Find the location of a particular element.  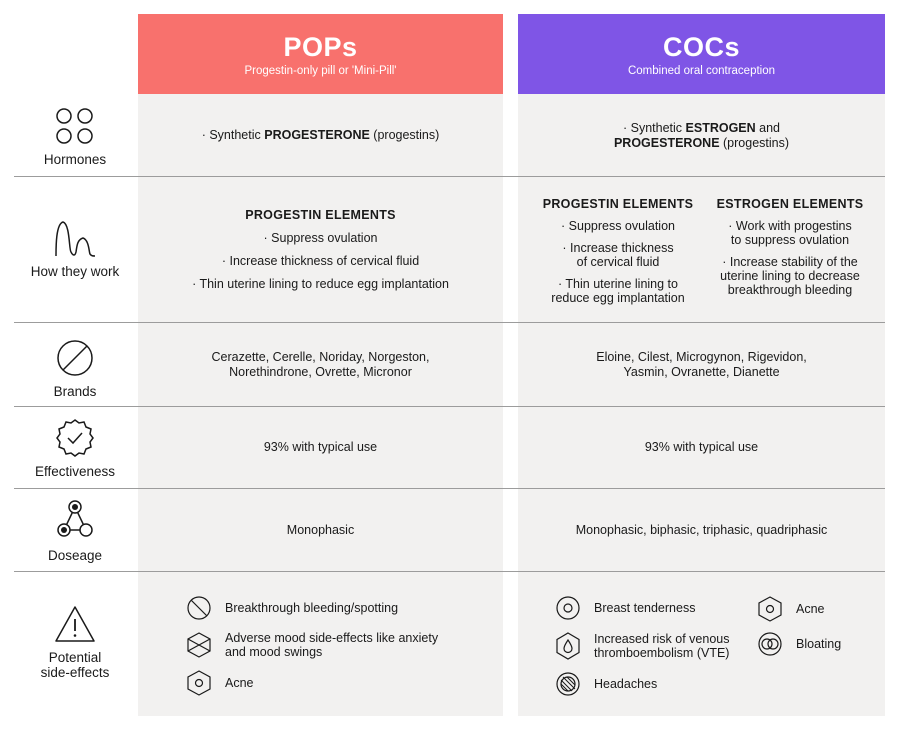

coc-brands-line: Yasmin, Ovranette, Dianette is located at coordinates (701, 372).